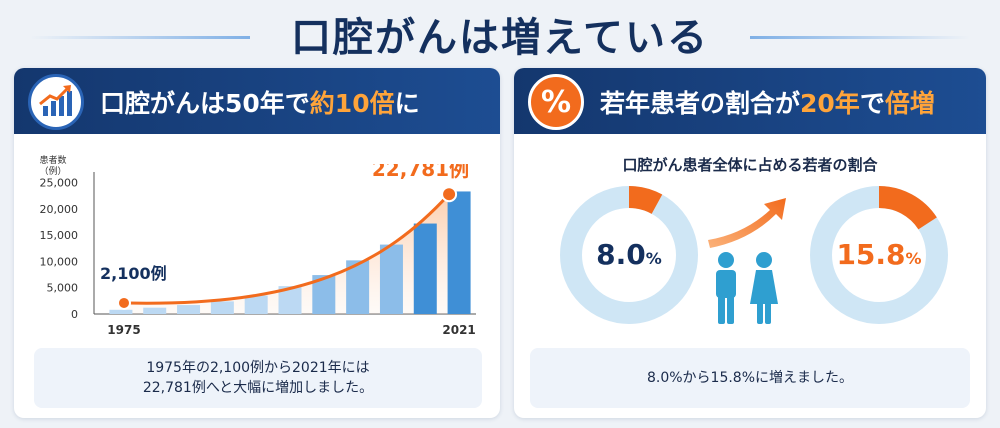  Describe the element at coordinates (653, 258) in the screenshot. I see `donut-before-unit: %` at that location.